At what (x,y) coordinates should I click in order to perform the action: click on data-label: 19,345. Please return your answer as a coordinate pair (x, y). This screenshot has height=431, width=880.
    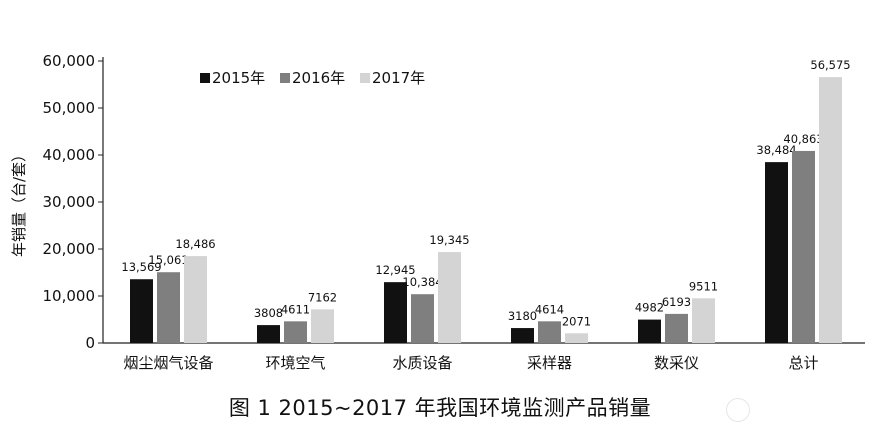
    Looking at the image, I should click on (449, 240).